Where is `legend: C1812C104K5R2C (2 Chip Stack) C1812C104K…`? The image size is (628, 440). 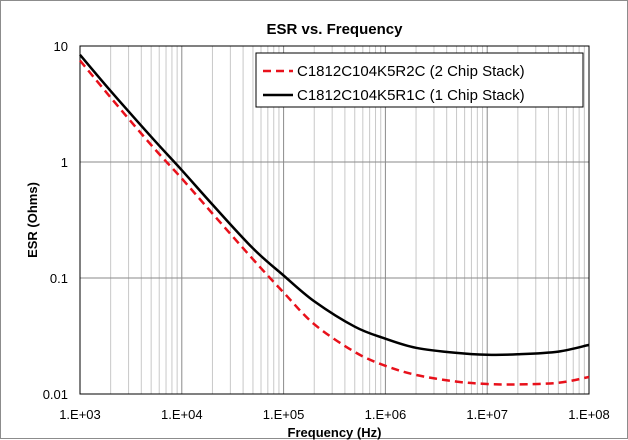
legend: C1812C104K5R2C (2 Chip Stack) C1812C104K… is located at coordinates (419, 80).